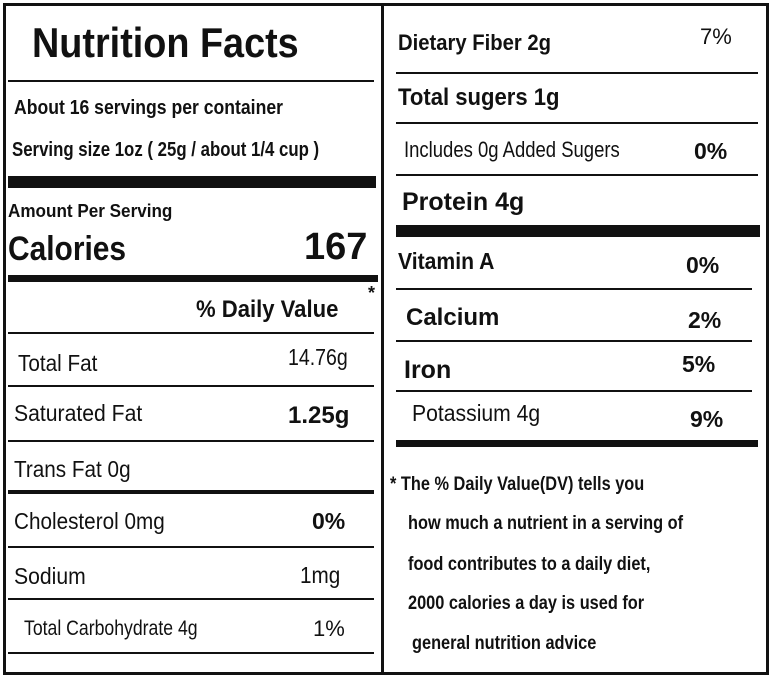 This screenshot has width=772, height=678. Describe the element at coordinates (165, 42) in the screenshot. I see `label-title: Nutrition Facts` at that location.